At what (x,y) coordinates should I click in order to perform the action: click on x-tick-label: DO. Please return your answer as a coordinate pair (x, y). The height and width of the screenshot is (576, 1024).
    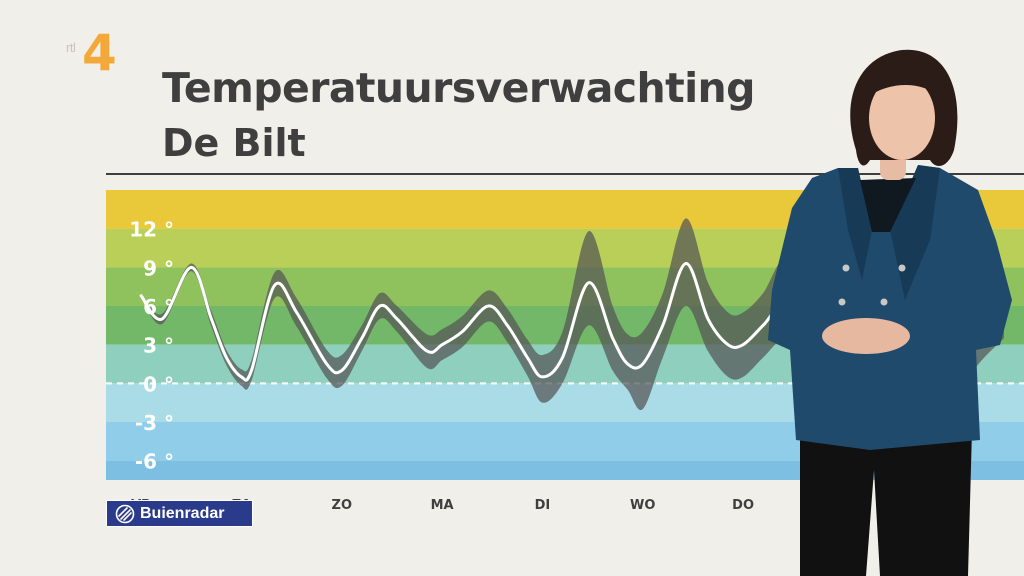
    Looking at the image, I should click on (743, 505).